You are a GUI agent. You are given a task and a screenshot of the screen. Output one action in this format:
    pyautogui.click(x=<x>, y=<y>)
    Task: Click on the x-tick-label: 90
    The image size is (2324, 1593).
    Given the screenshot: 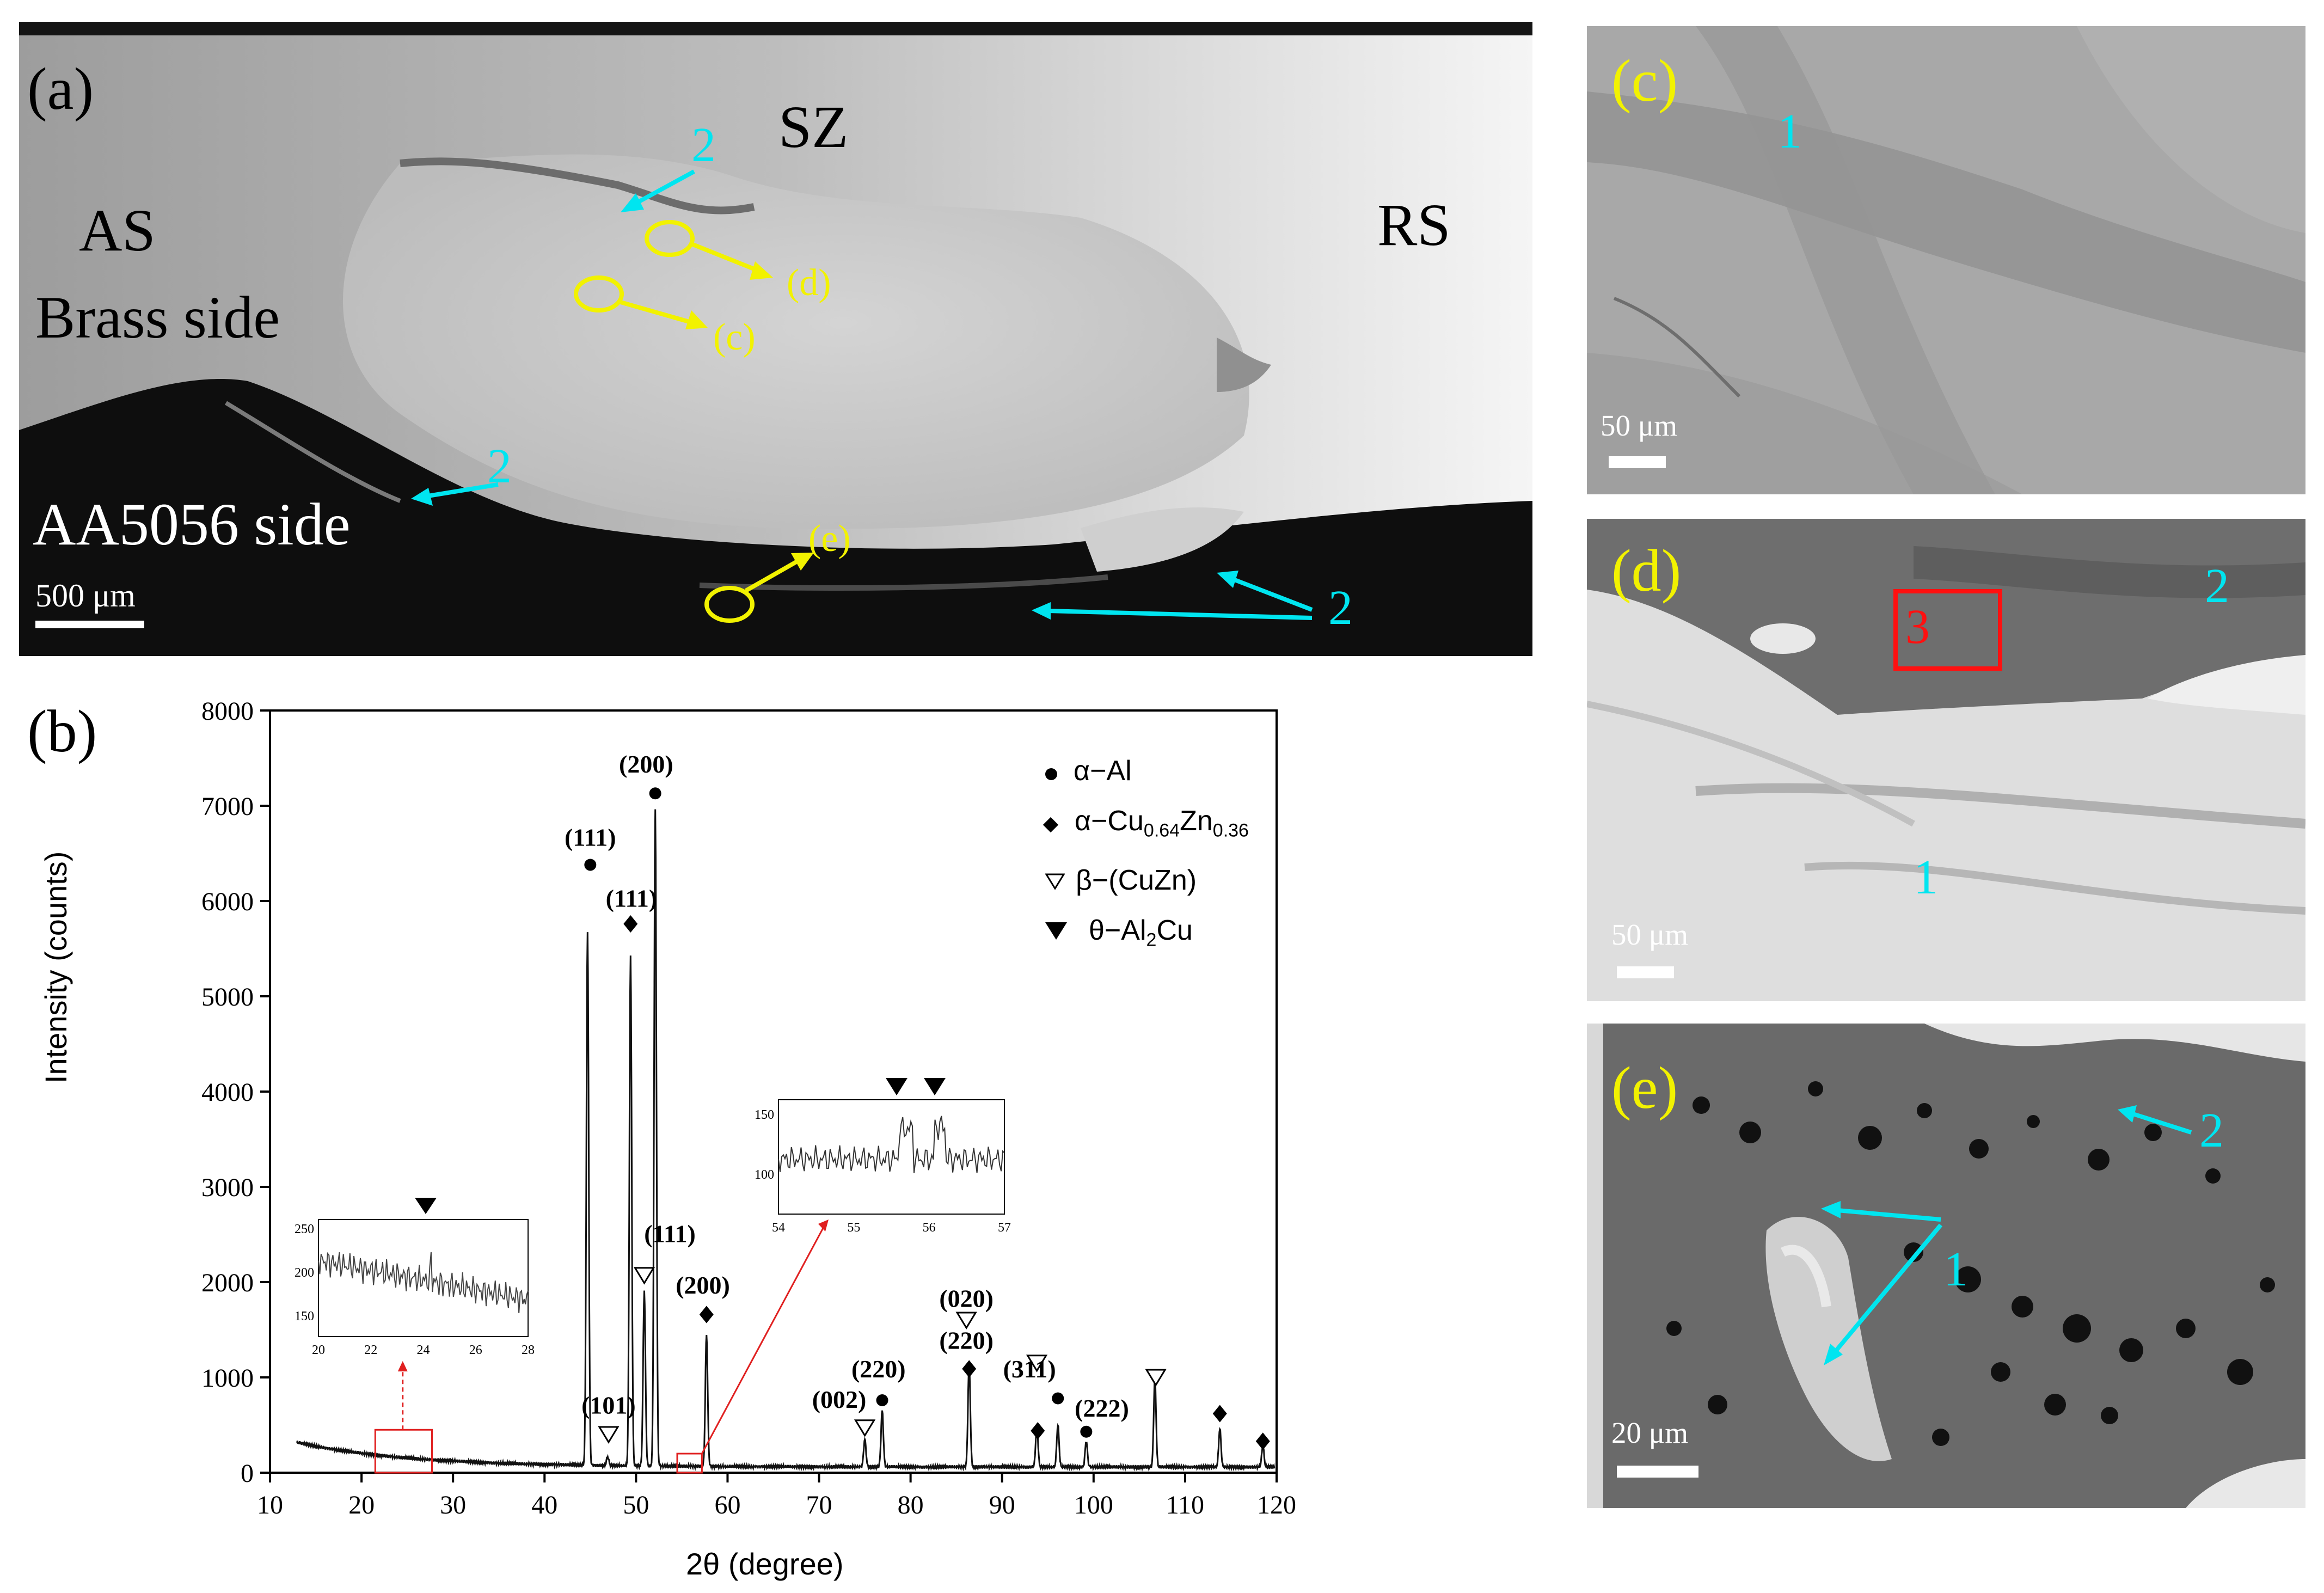 What is the action you would take?
    pyautogui.click(x=1002, y=1505)
    